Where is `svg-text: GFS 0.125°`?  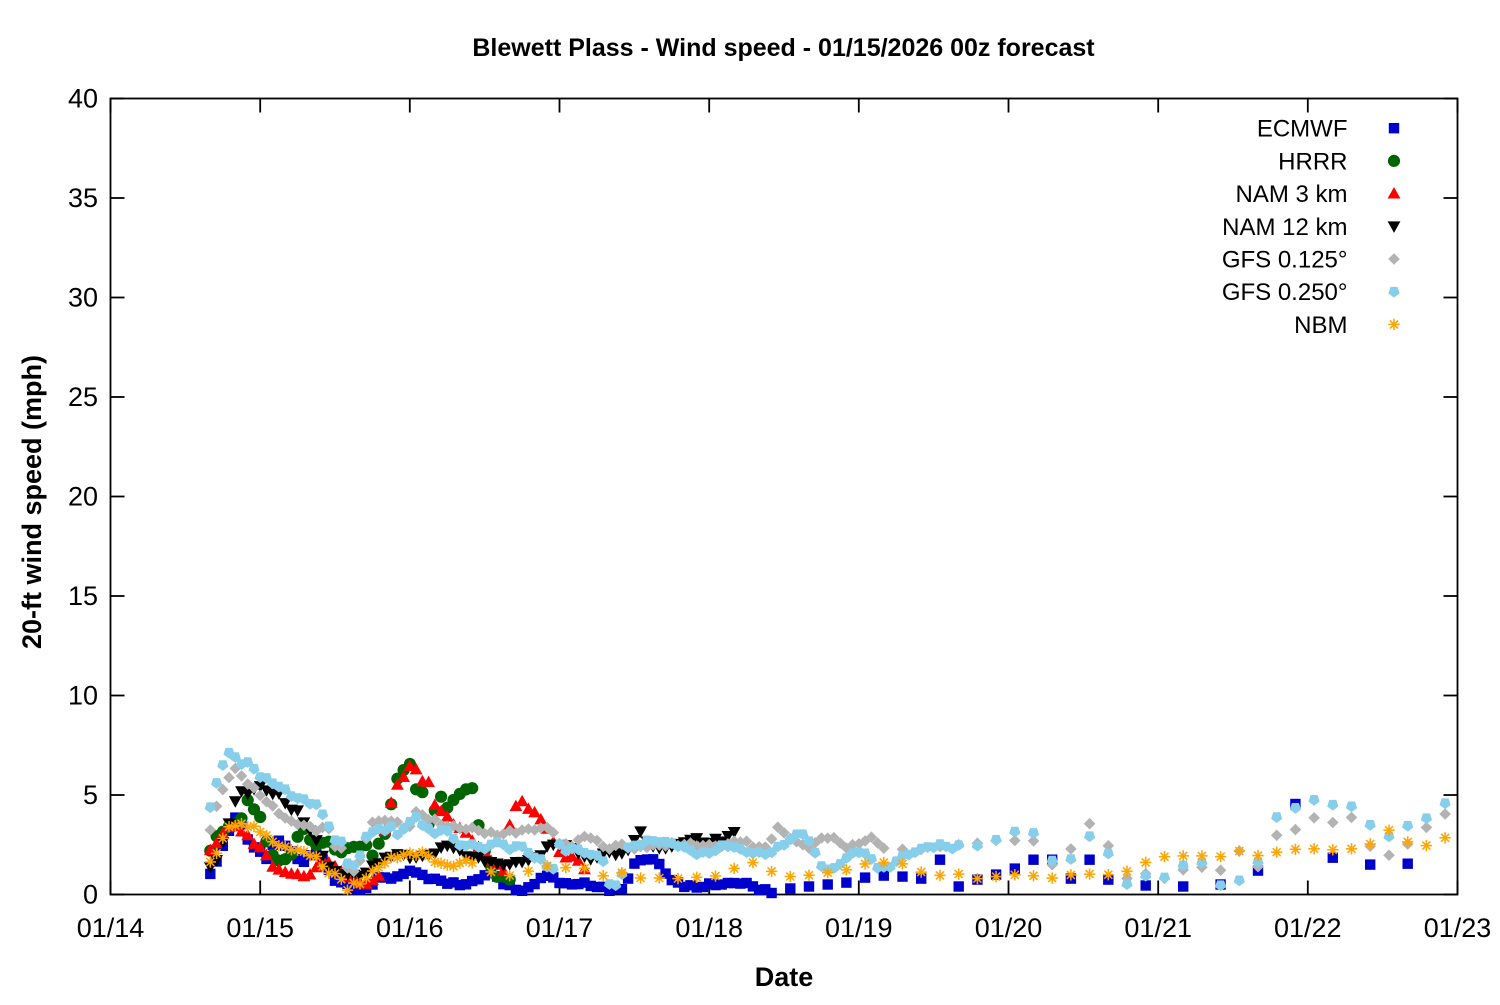 svg-text: GFS 0.125° is located at coordinates (1285, 260).